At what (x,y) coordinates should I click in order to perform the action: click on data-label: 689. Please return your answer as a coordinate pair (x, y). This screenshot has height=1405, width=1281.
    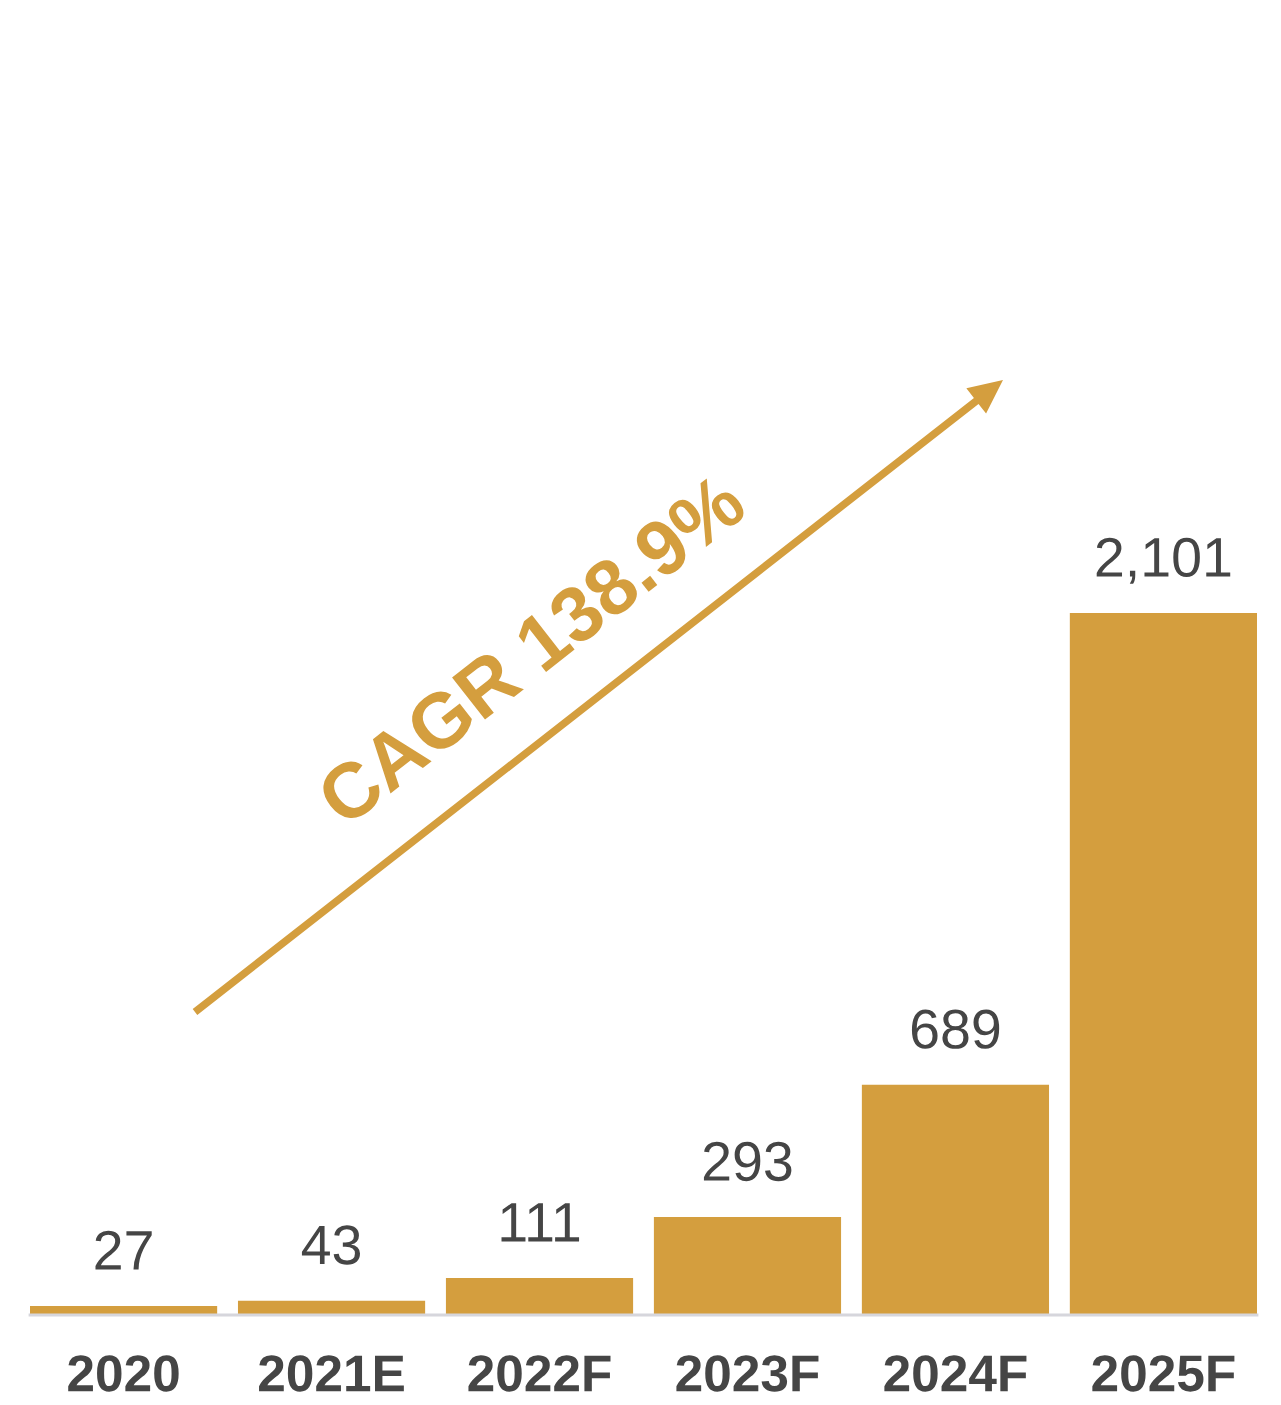
    Looking at the image, I should click on (955, 1029).